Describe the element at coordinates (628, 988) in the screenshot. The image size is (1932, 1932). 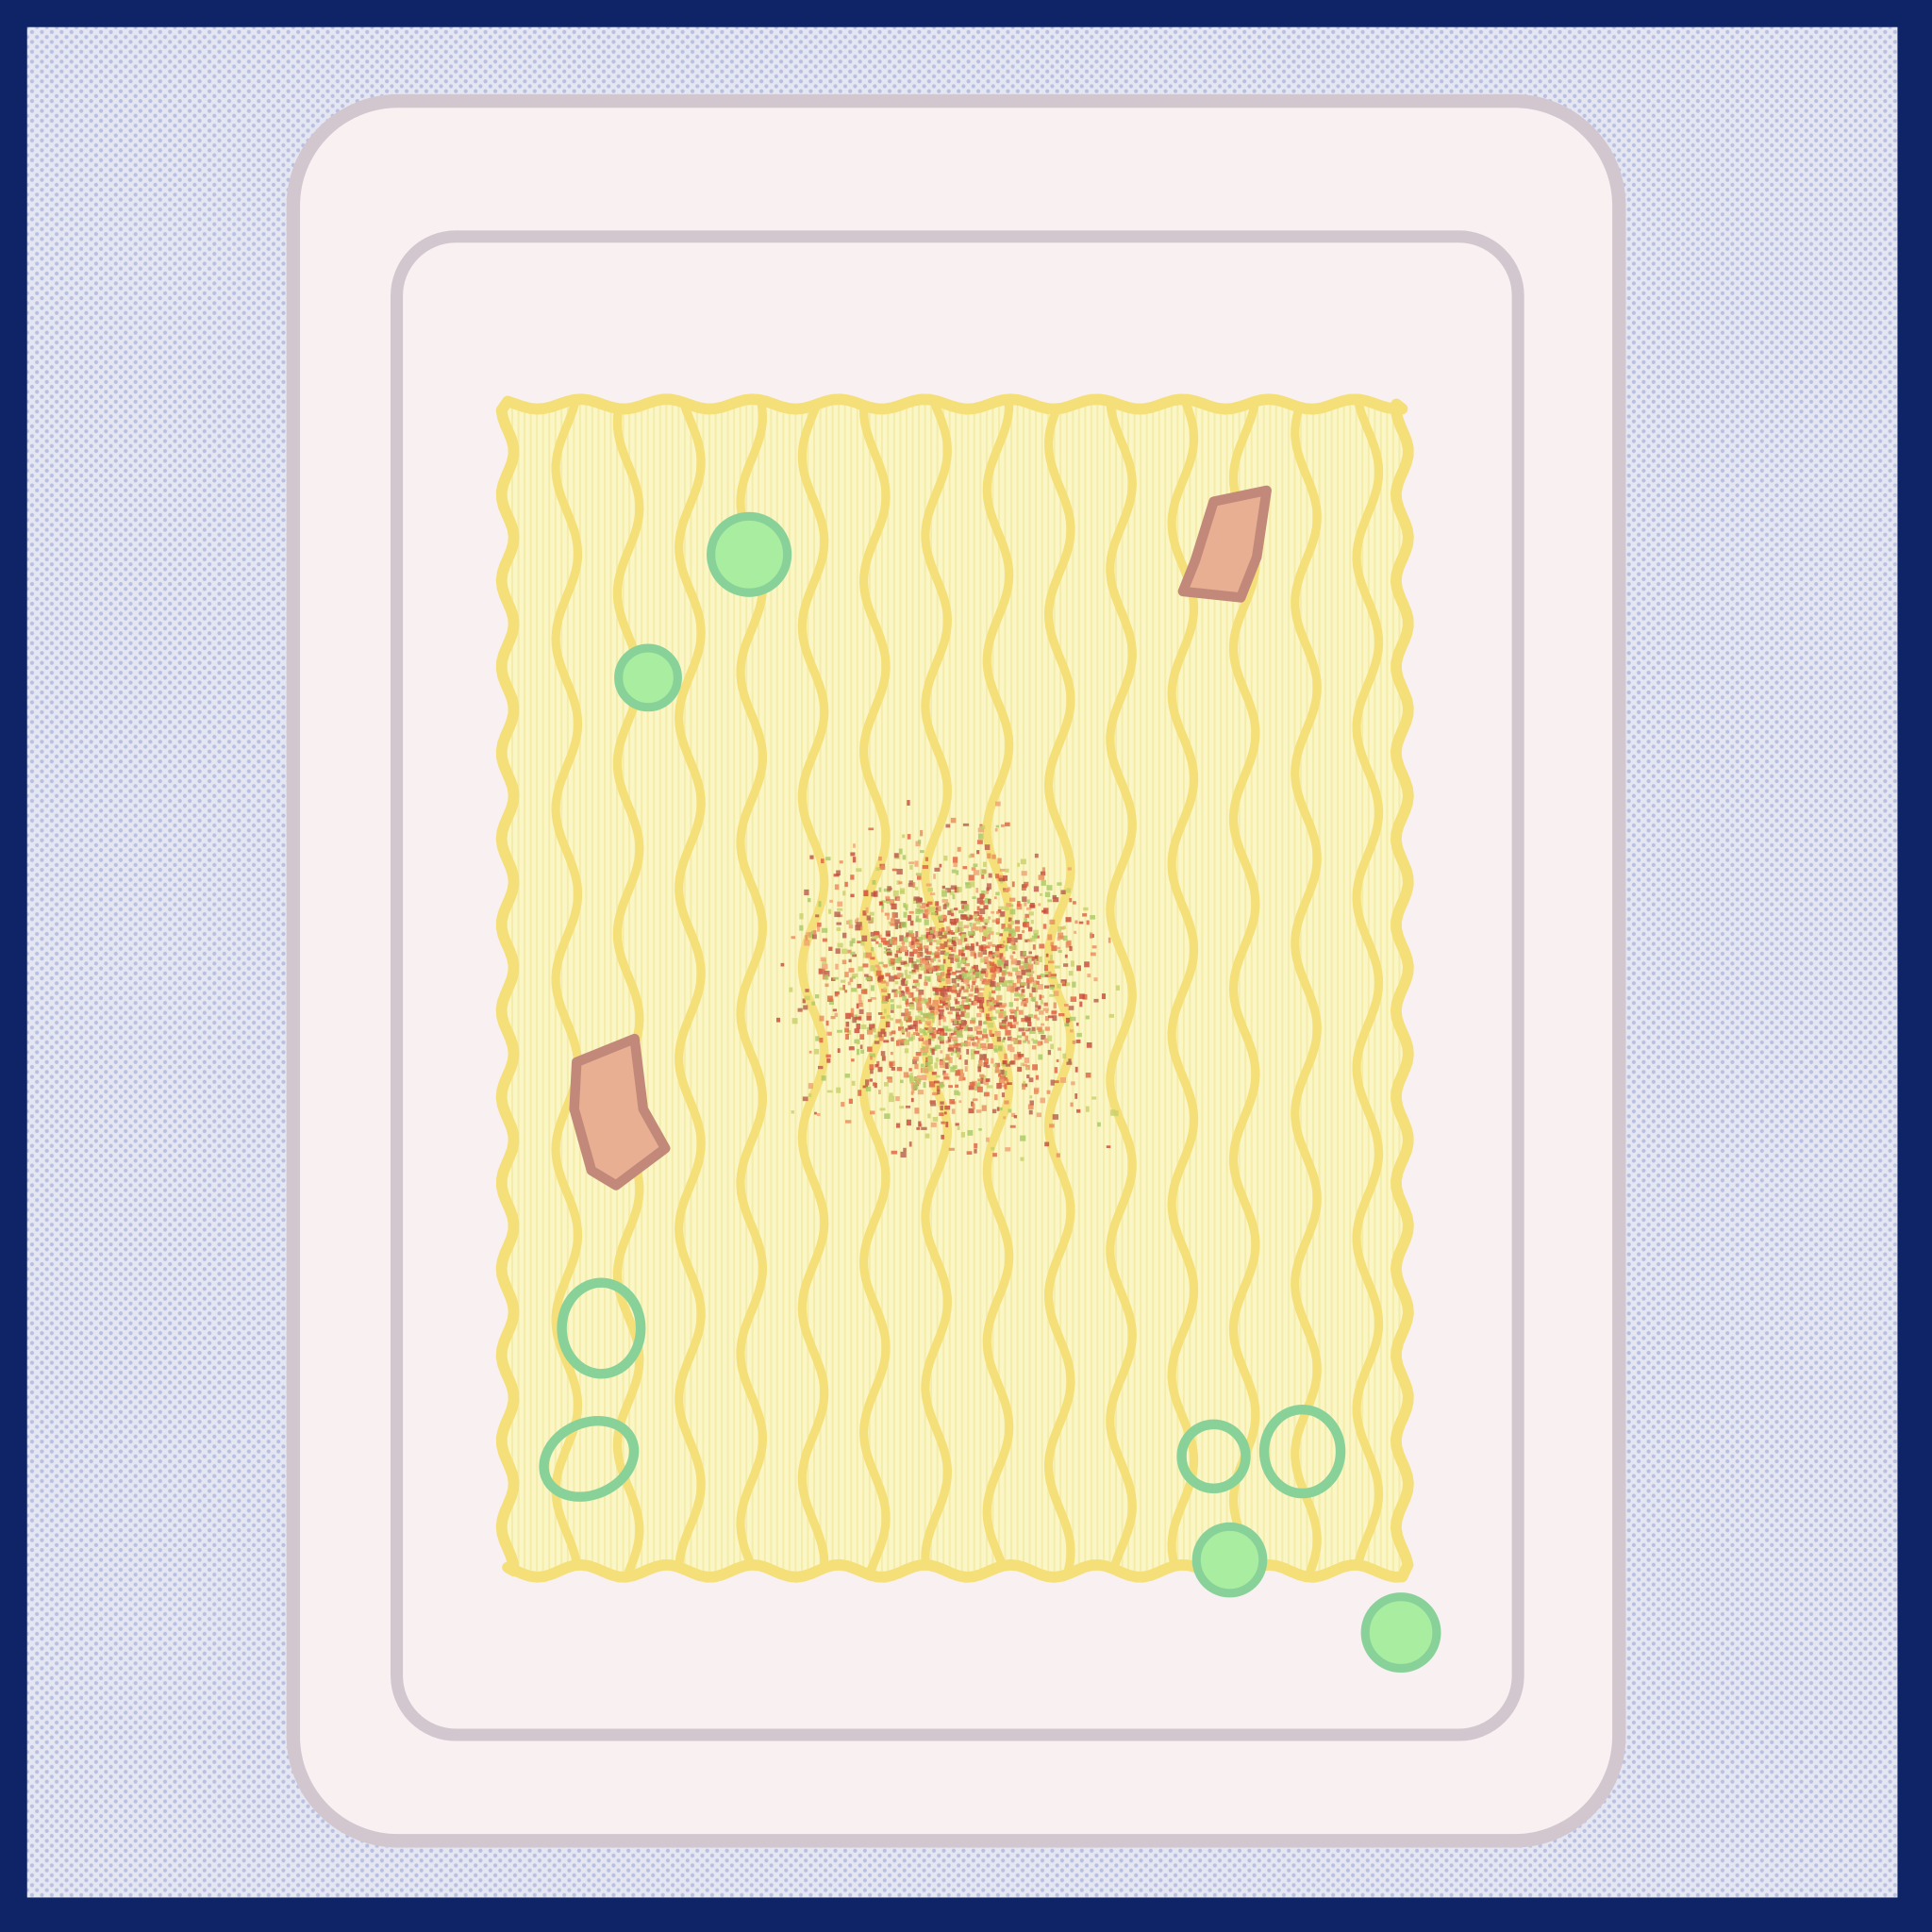
I see `noodle-strand` at that location.